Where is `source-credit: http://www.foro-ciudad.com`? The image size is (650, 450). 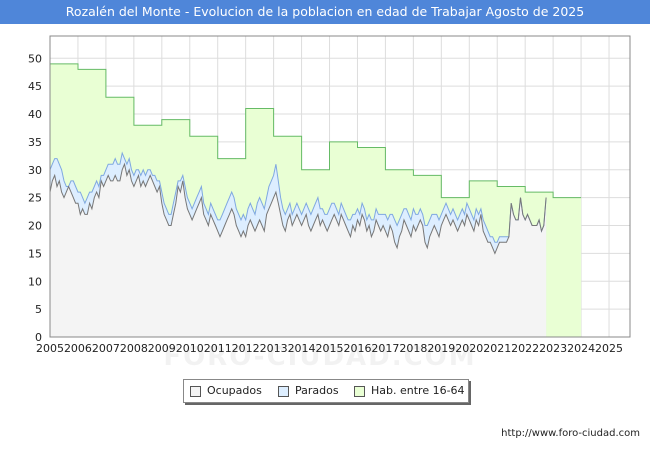 source-credit: http://www.foro-ciudad.com is located at coordinates (570, 433).